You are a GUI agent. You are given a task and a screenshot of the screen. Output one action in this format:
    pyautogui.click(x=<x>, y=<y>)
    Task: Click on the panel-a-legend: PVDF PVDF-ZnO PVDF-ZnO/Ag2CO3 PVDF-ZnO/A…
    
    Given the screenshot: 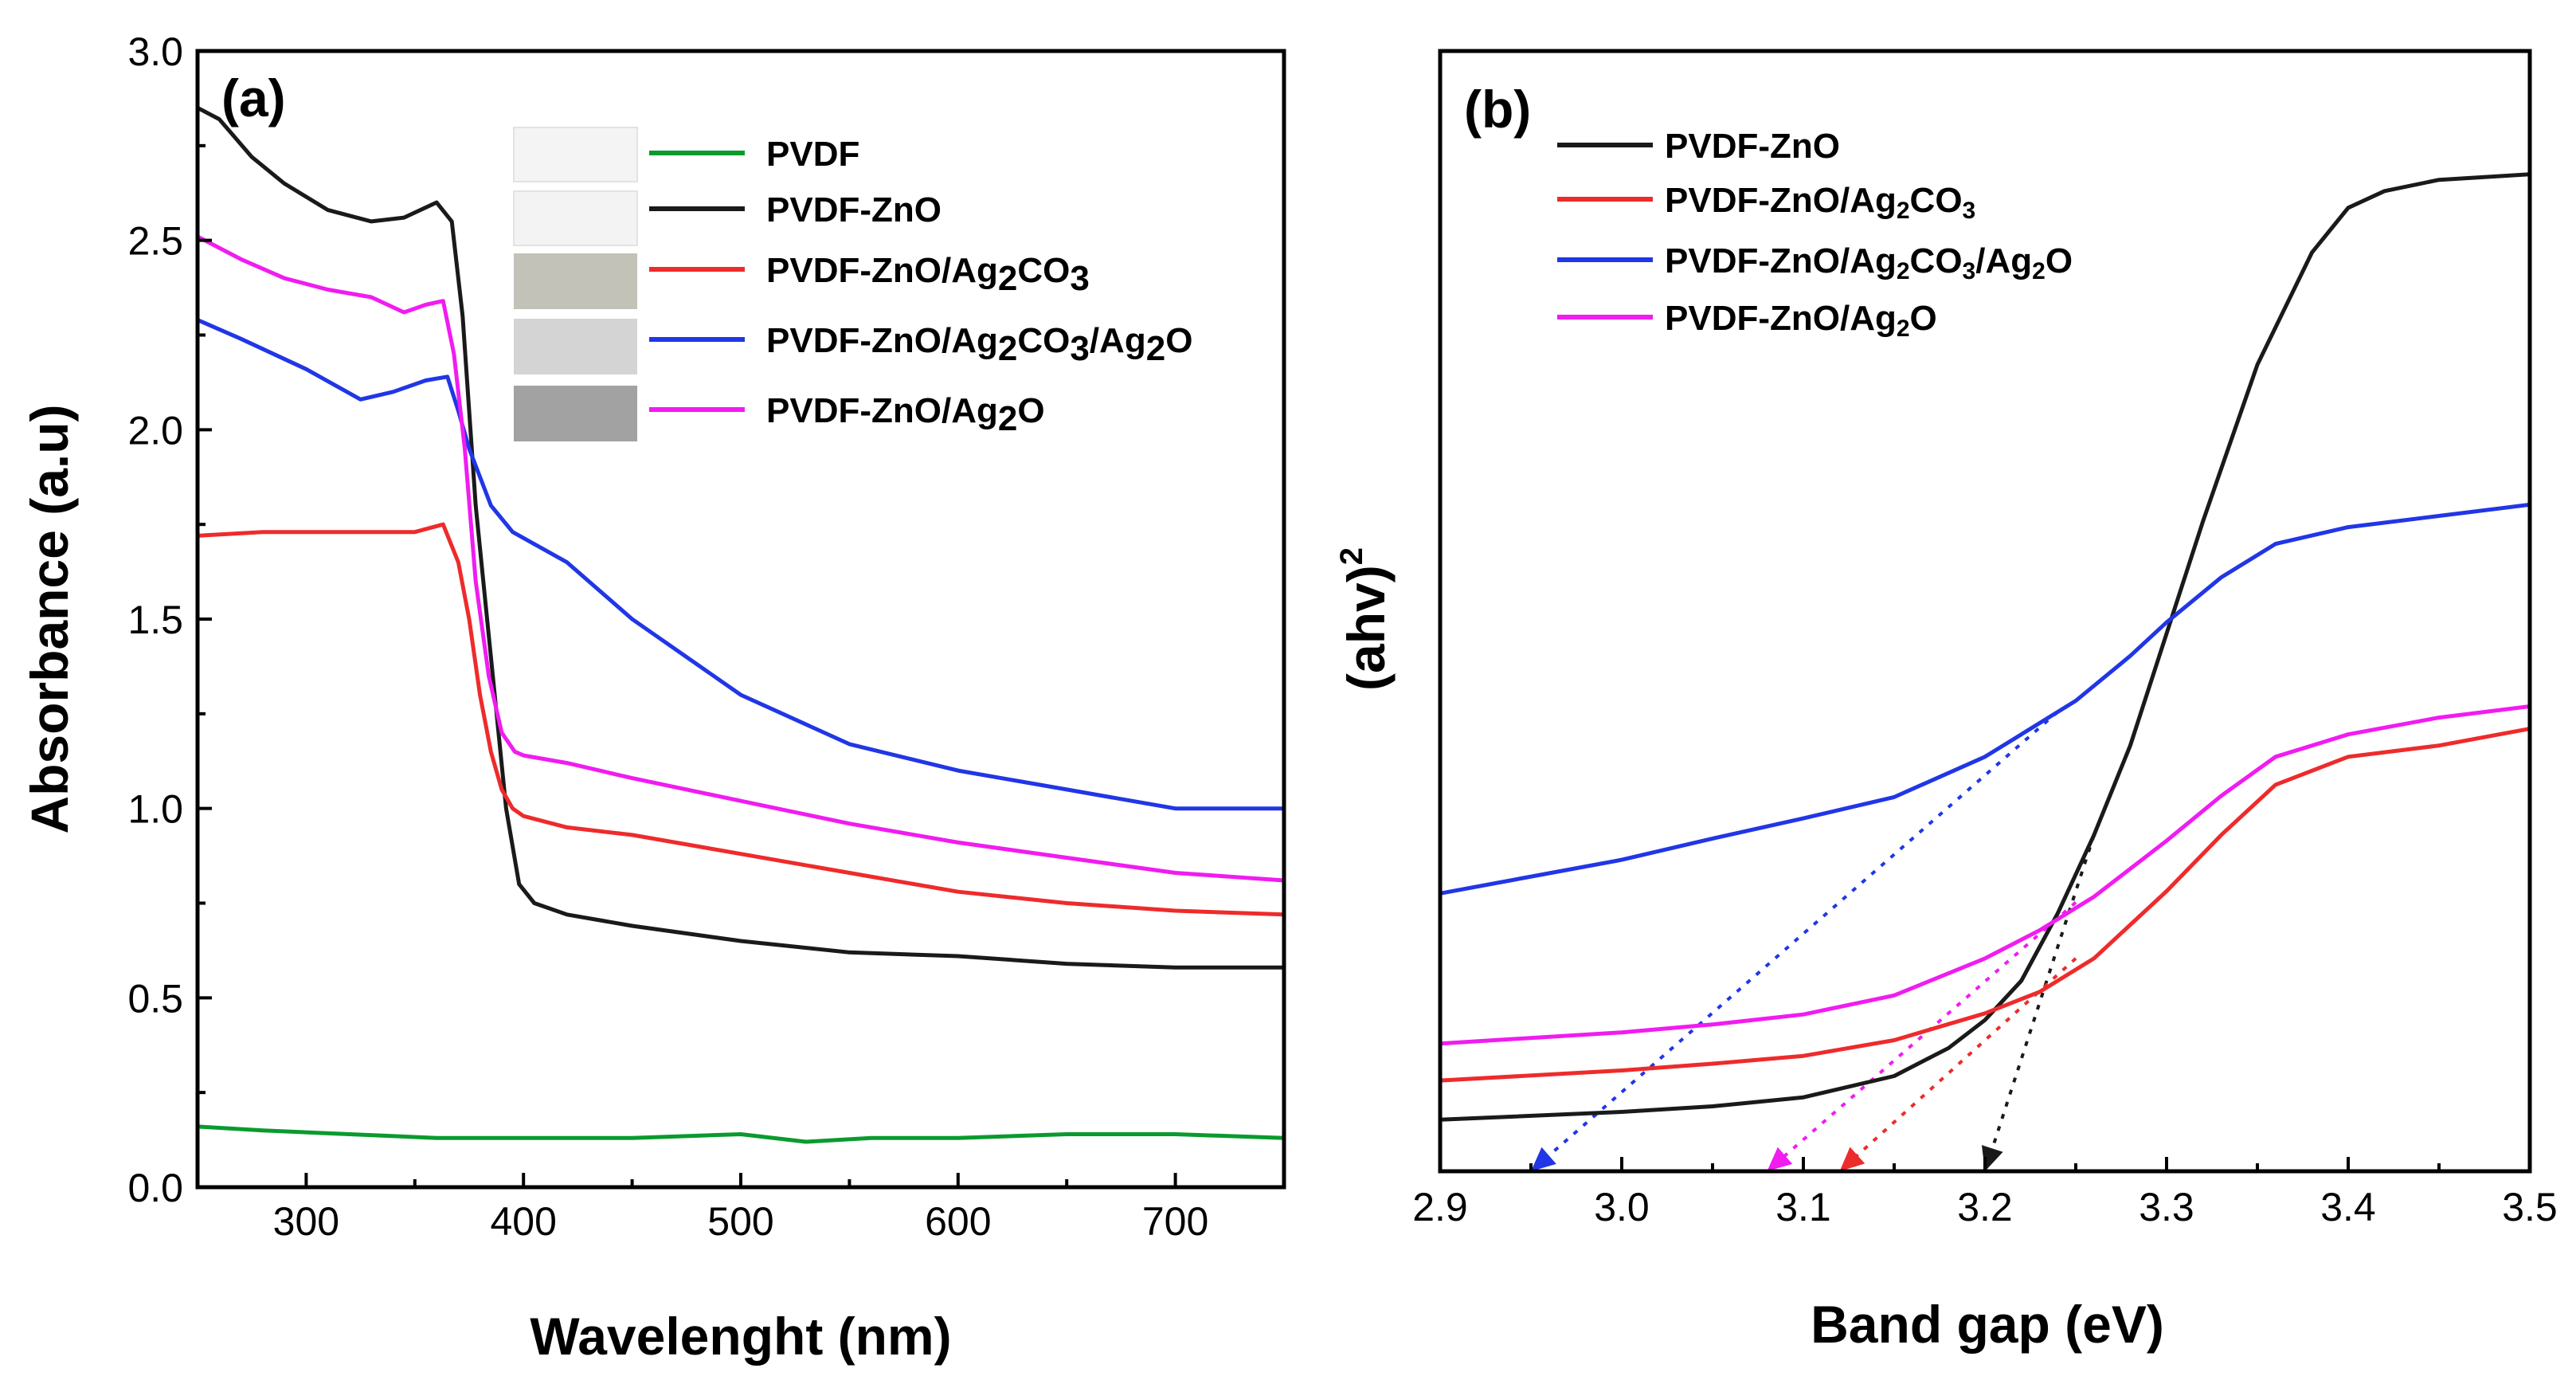 What is the action you would take?
    pyautogui.click(x=852, y=284)
    